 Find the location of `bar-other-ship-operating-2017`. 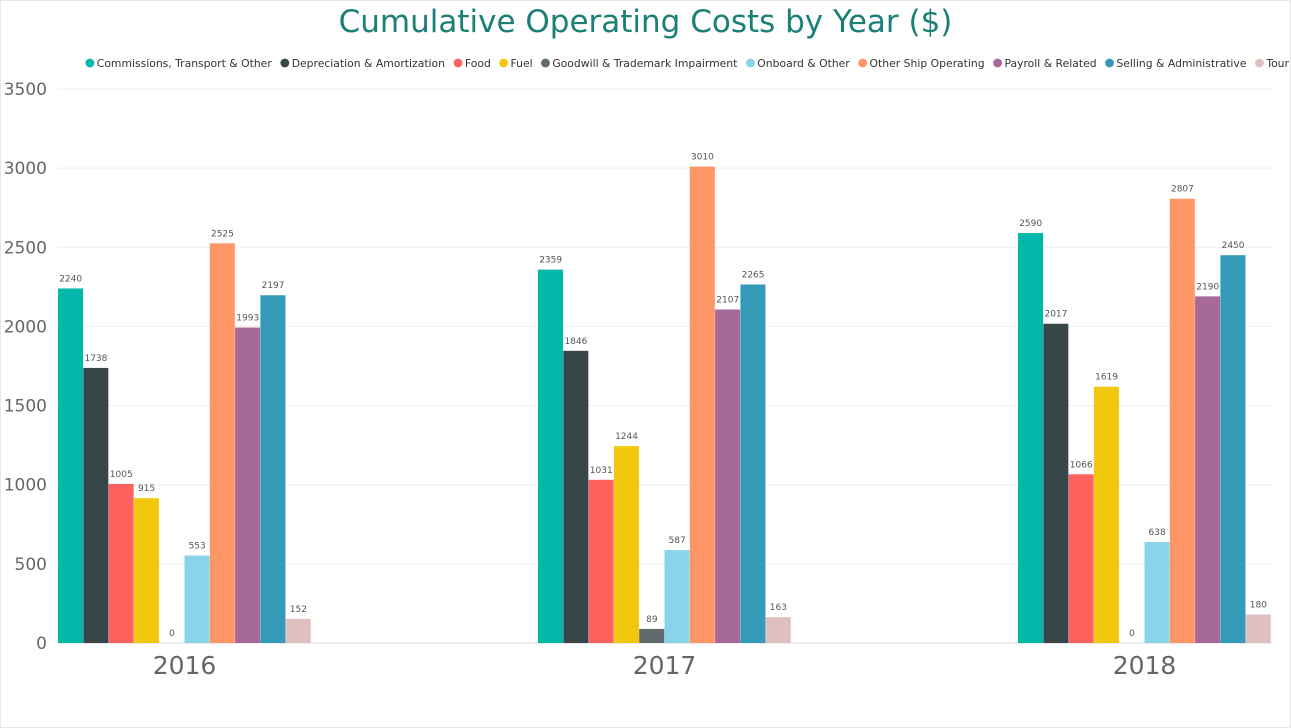

bar-other-ship-operating-2017 is located at coordinates (702, 404).